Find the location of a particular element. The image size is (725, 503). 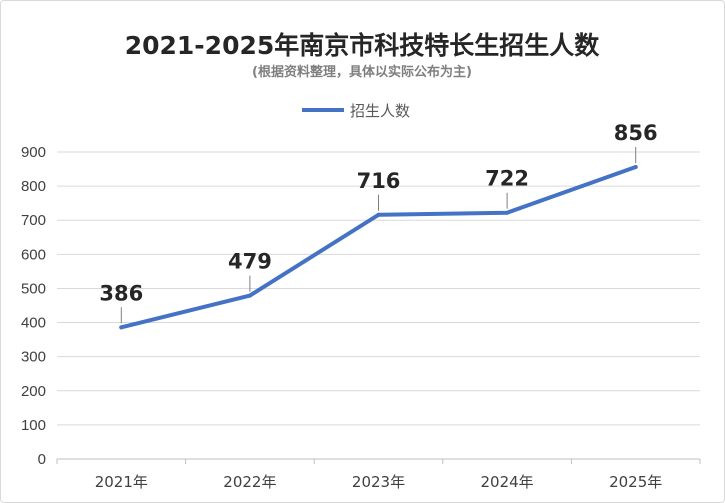

y-tick-label: 300 is located at coordinates (33, 357).